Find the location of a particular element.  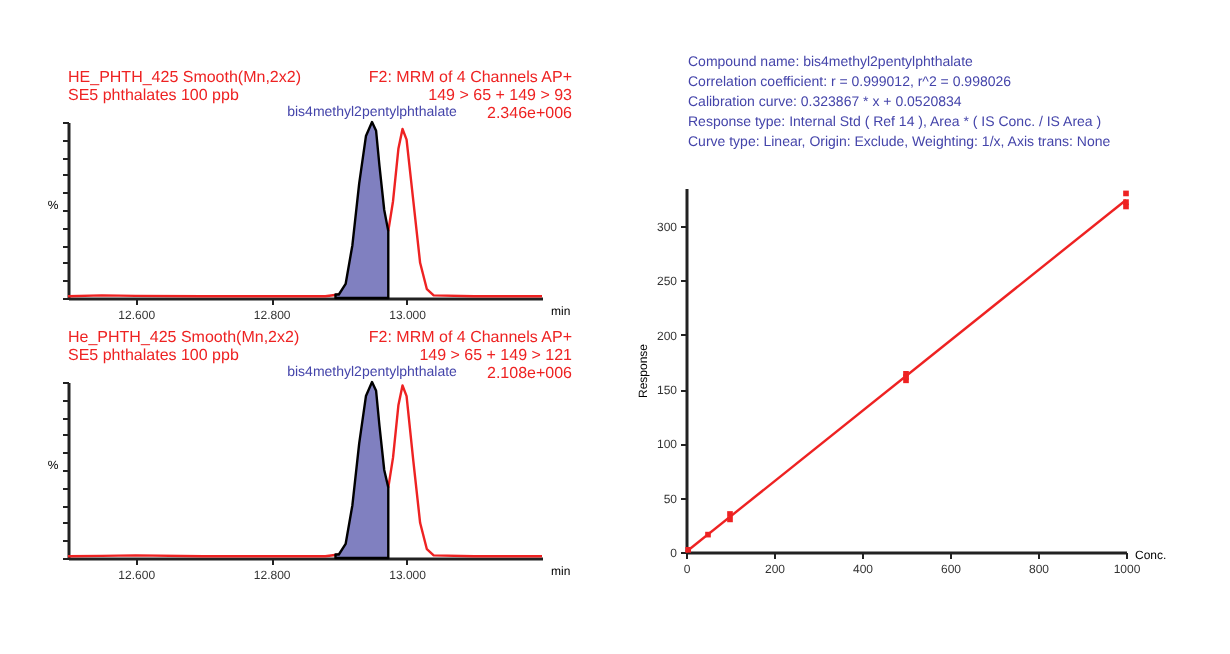

annotation: 2.346e+006 is located at coordinates (530, 113).